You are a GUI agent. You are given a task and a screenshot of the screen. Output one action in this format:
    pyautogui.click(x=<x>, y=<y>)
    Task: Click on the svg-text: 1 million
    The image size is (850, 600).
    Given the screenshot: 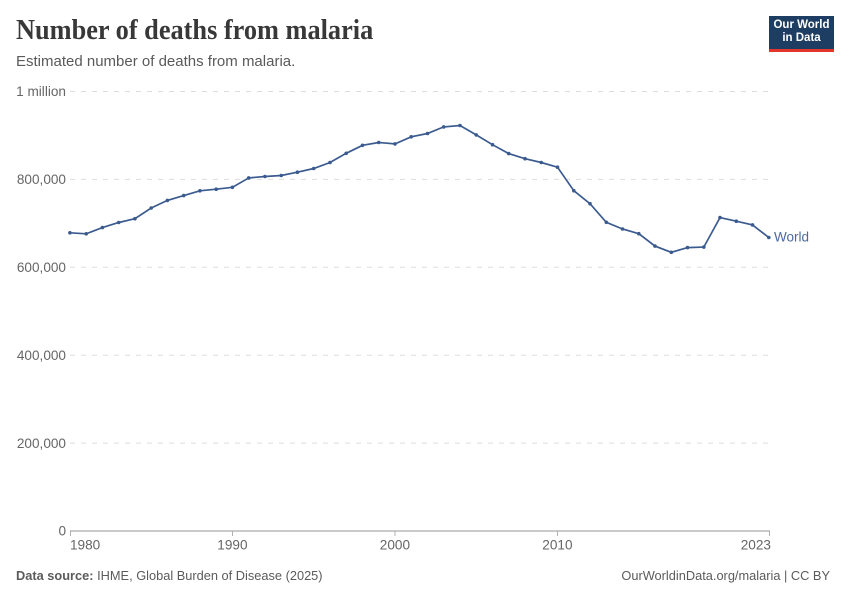 What is the action you would take?
    pyautogui.click(x=41, y=91)
    